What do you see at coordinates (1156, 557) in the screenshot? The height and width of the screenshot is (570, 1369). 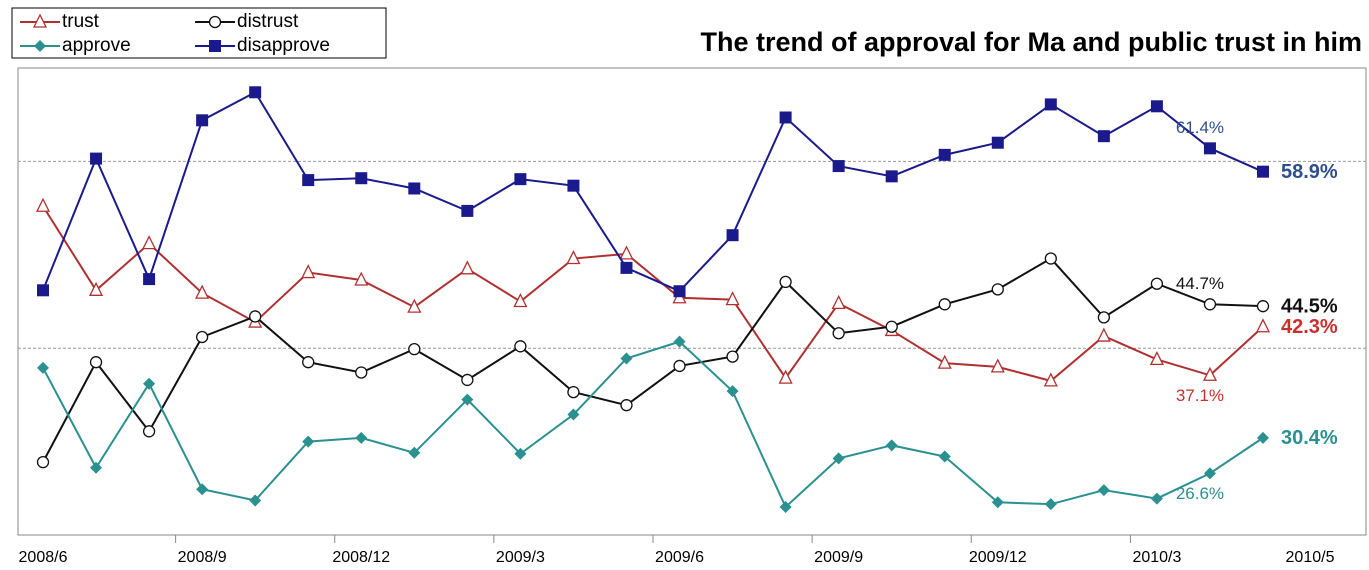 I see `x-tick-label: 2010/3` at bounding box center [1156, 557].